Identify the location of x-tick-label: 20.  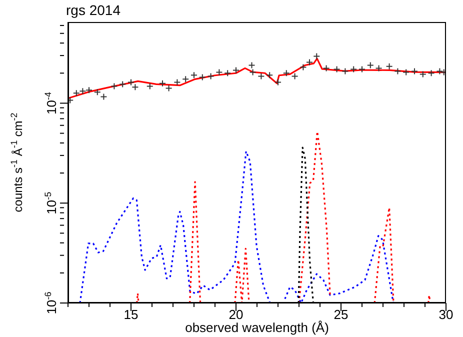
(236, 314).